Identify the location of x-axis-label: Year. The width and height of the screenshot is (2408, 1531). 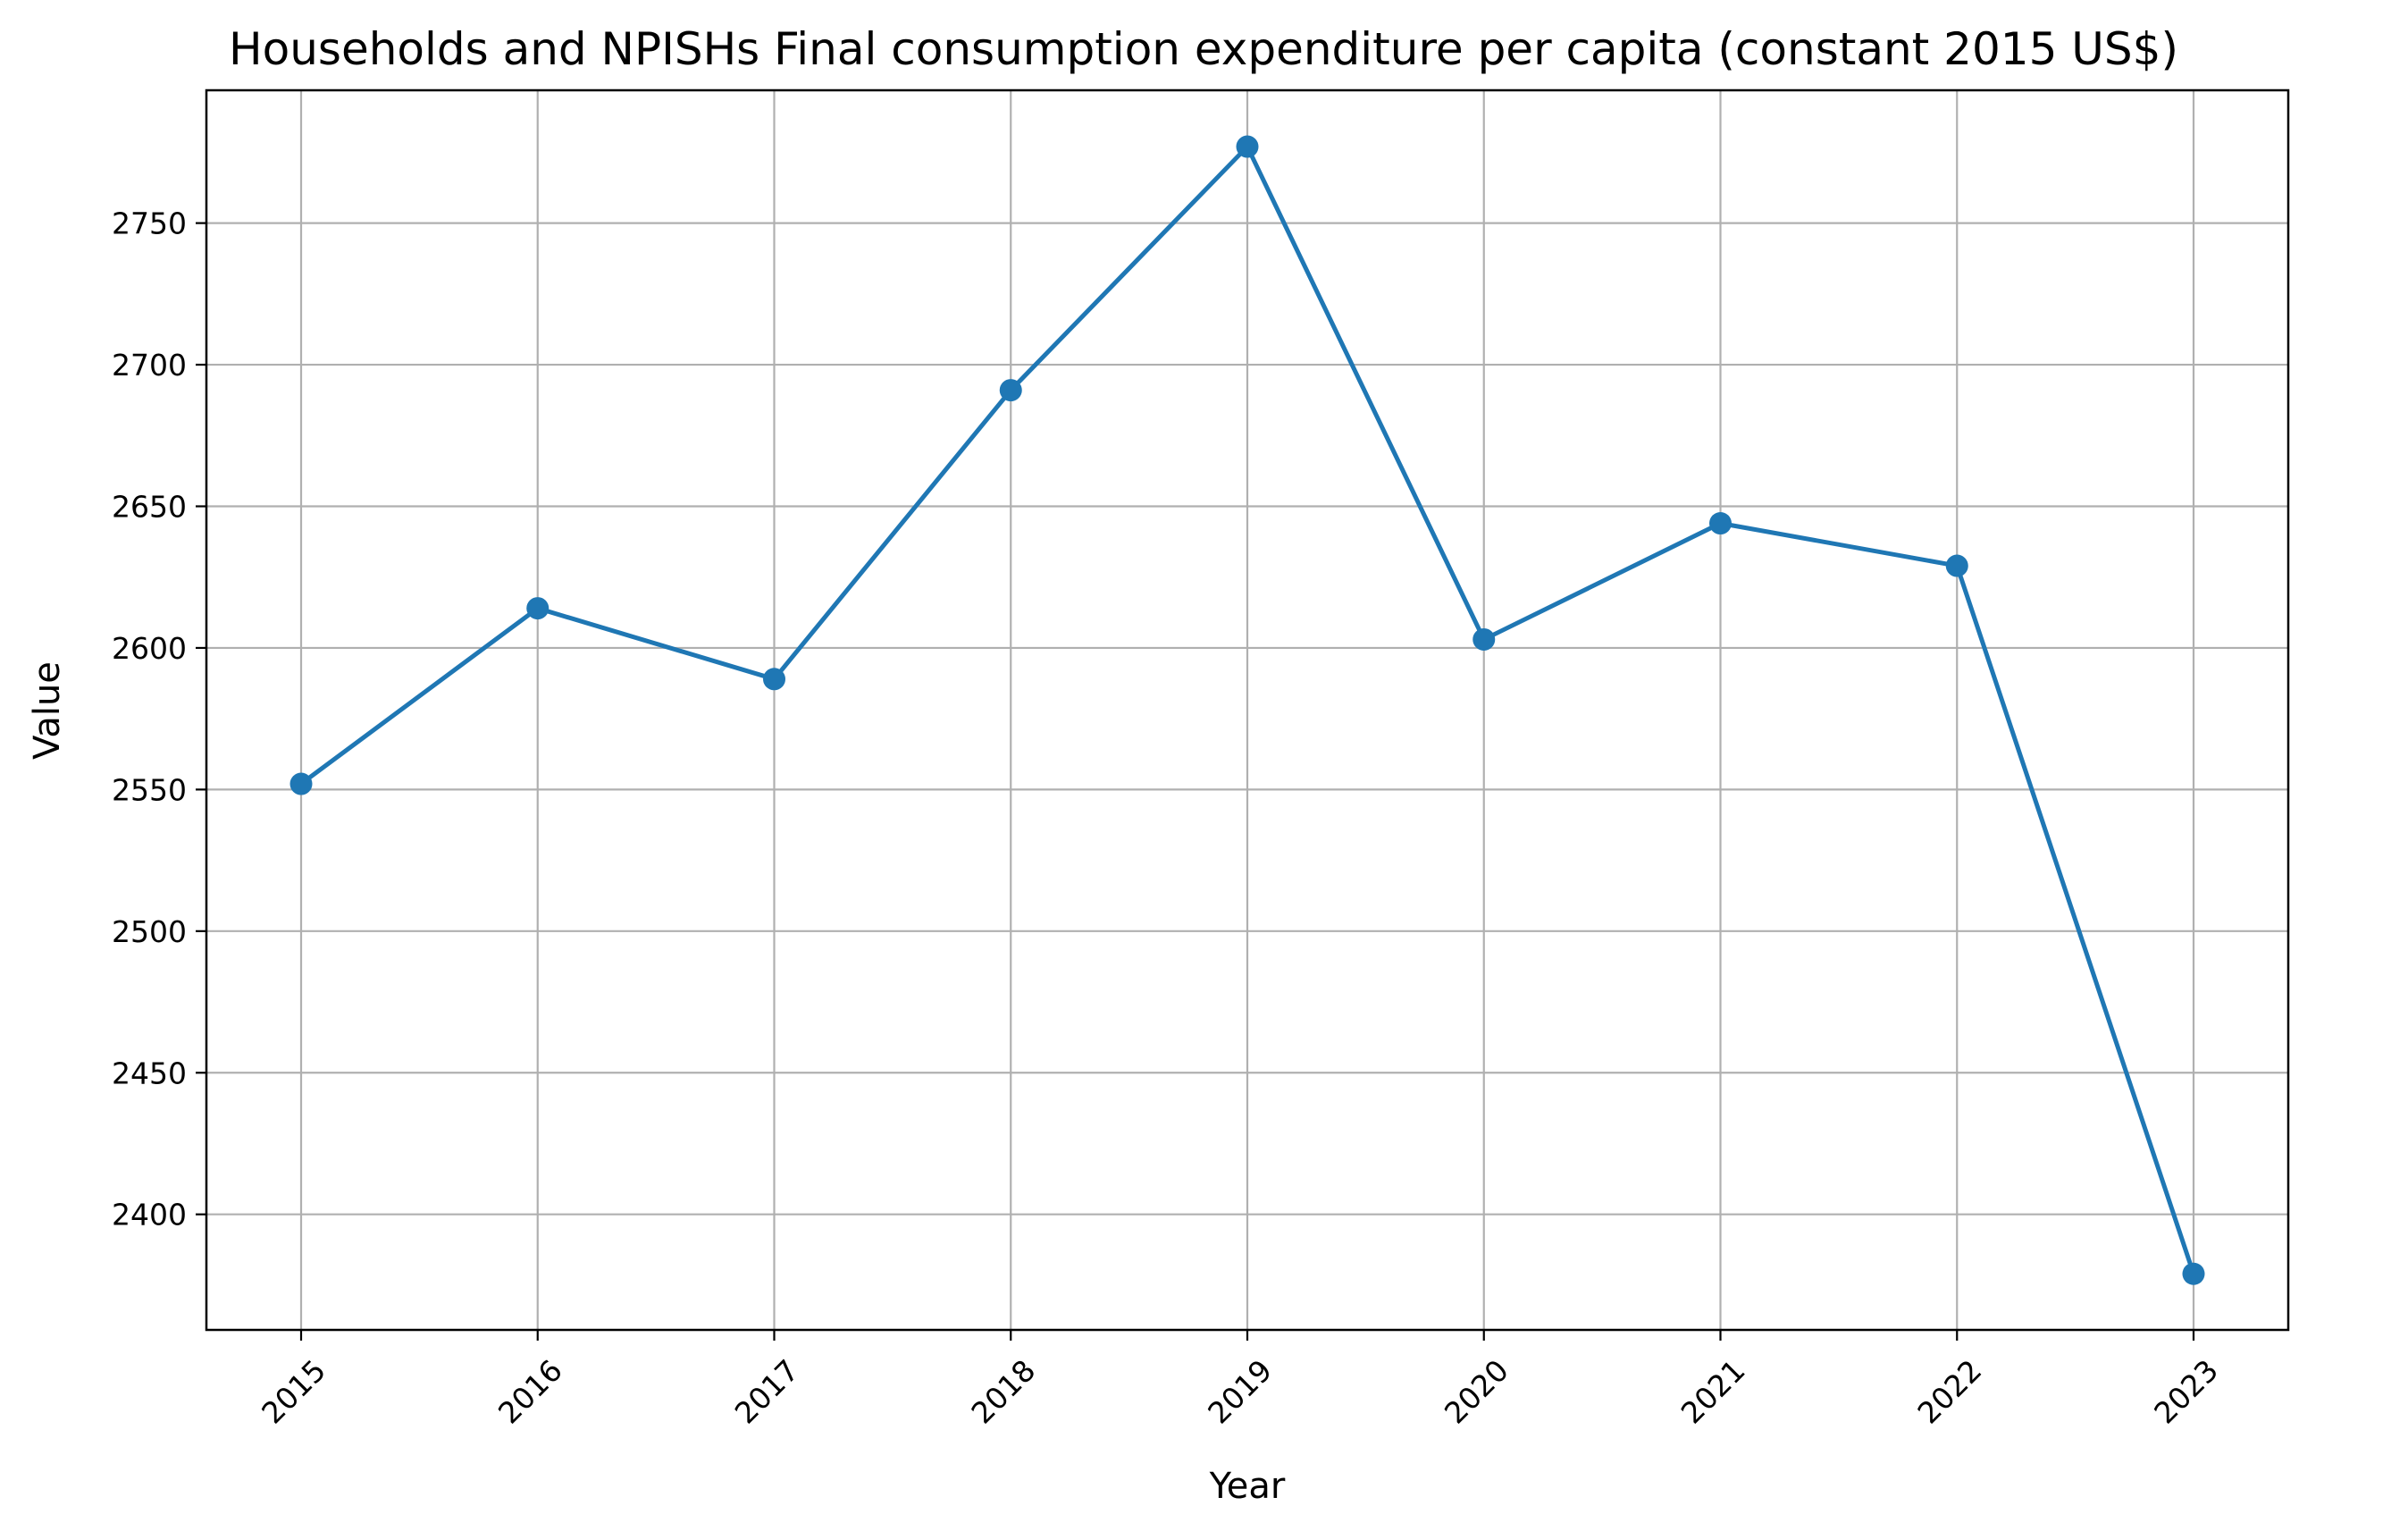
(1247, 1487).